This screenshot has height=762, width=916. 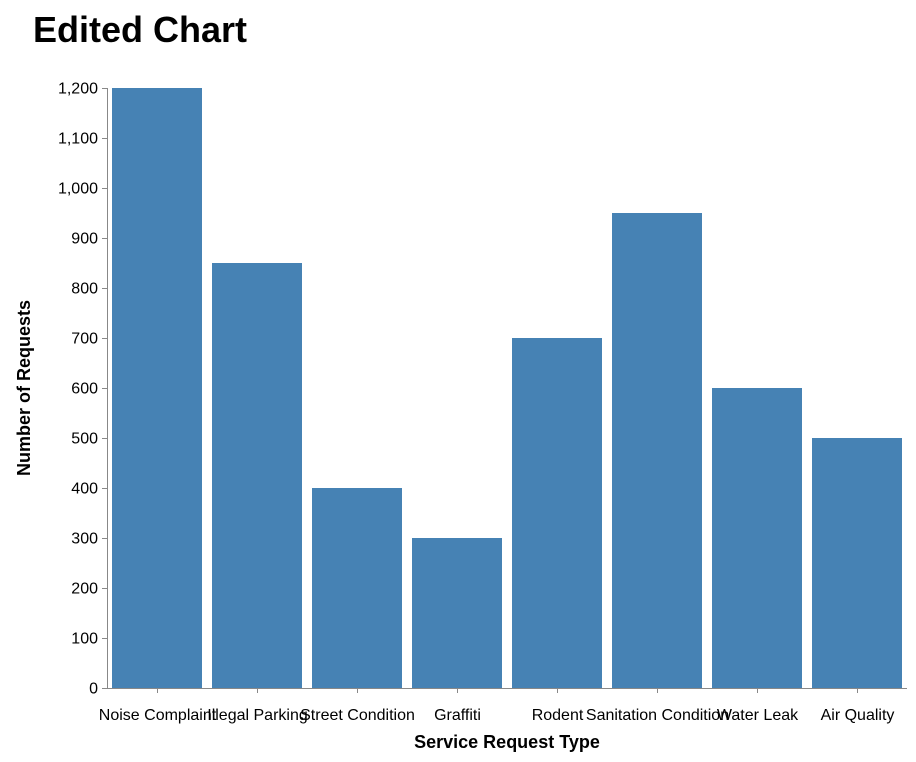 What do you see at coordinates (84, 239) in the screenshot?
I see `y-tick-label-9: 900` at bounding box center [84, 239].